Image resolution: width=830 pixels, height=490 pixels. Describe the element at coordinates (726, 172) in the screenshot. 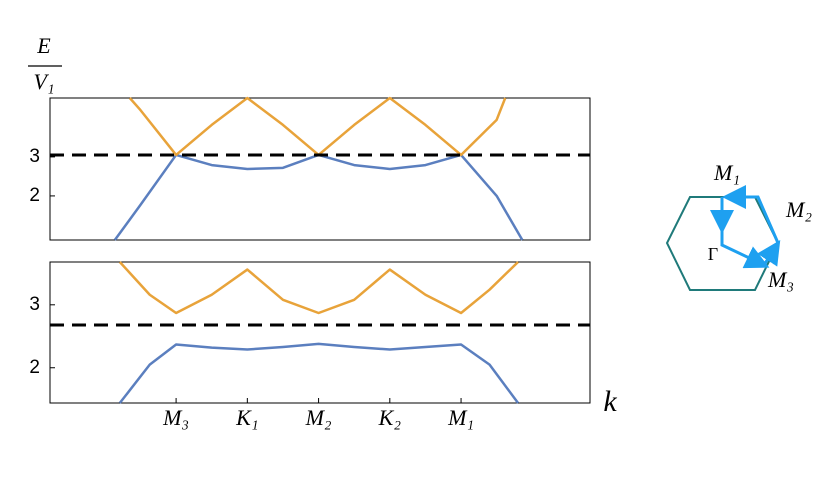

I see `inset-label: M₁` at that location.